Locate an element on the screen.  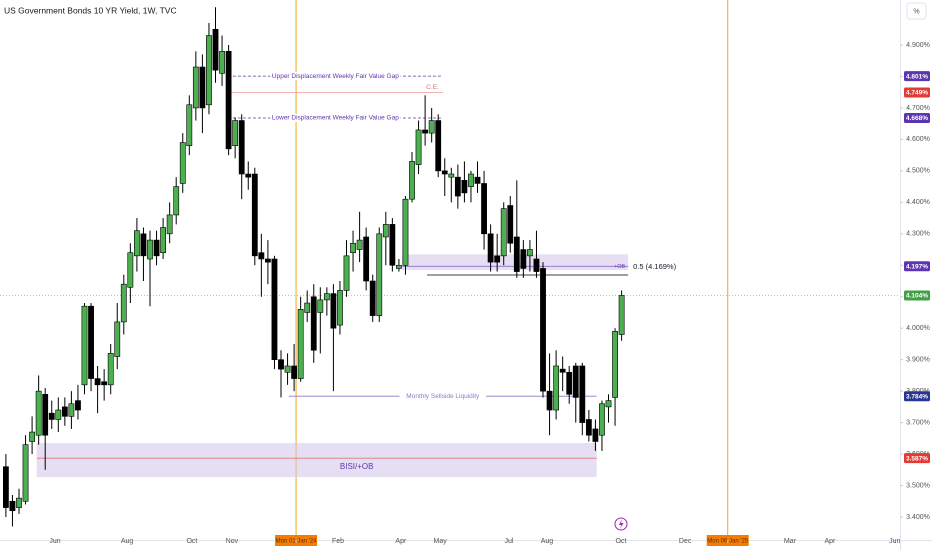
annotation-label: Lower Displacement Weekly Fair Value Gap is located at coordinates (335, 118).